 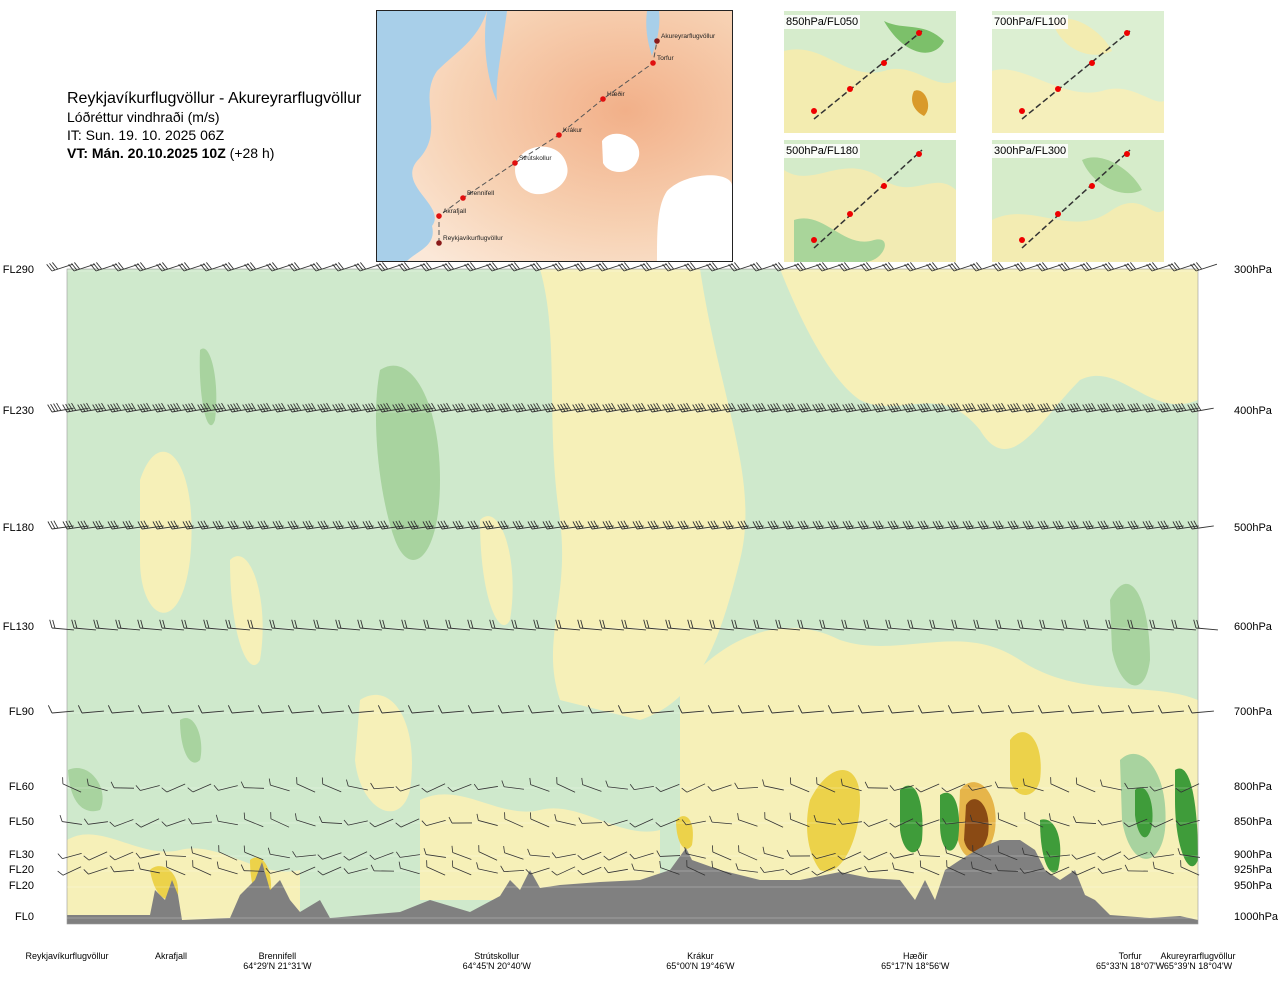 I want to click on pressure-level-label: 800hPa, so click(x=1253, y=787).